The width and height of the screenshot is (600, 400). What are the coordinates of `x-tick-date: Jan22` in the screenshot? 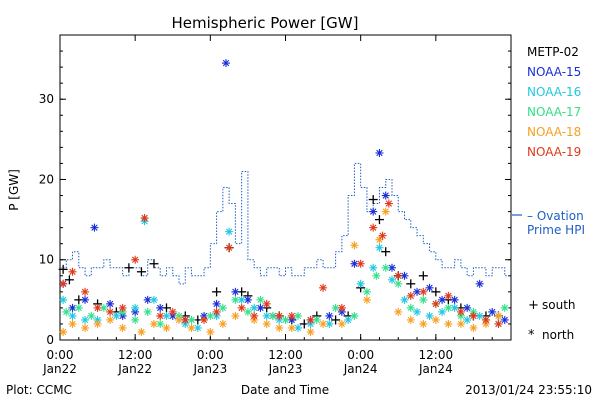 It's located at (134, 369).